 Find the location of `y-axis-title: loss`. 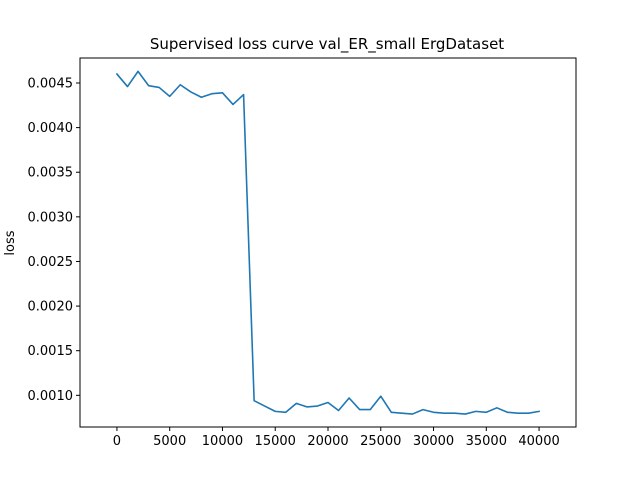

y-axis-title: loss is located at coordinates (10, 242).